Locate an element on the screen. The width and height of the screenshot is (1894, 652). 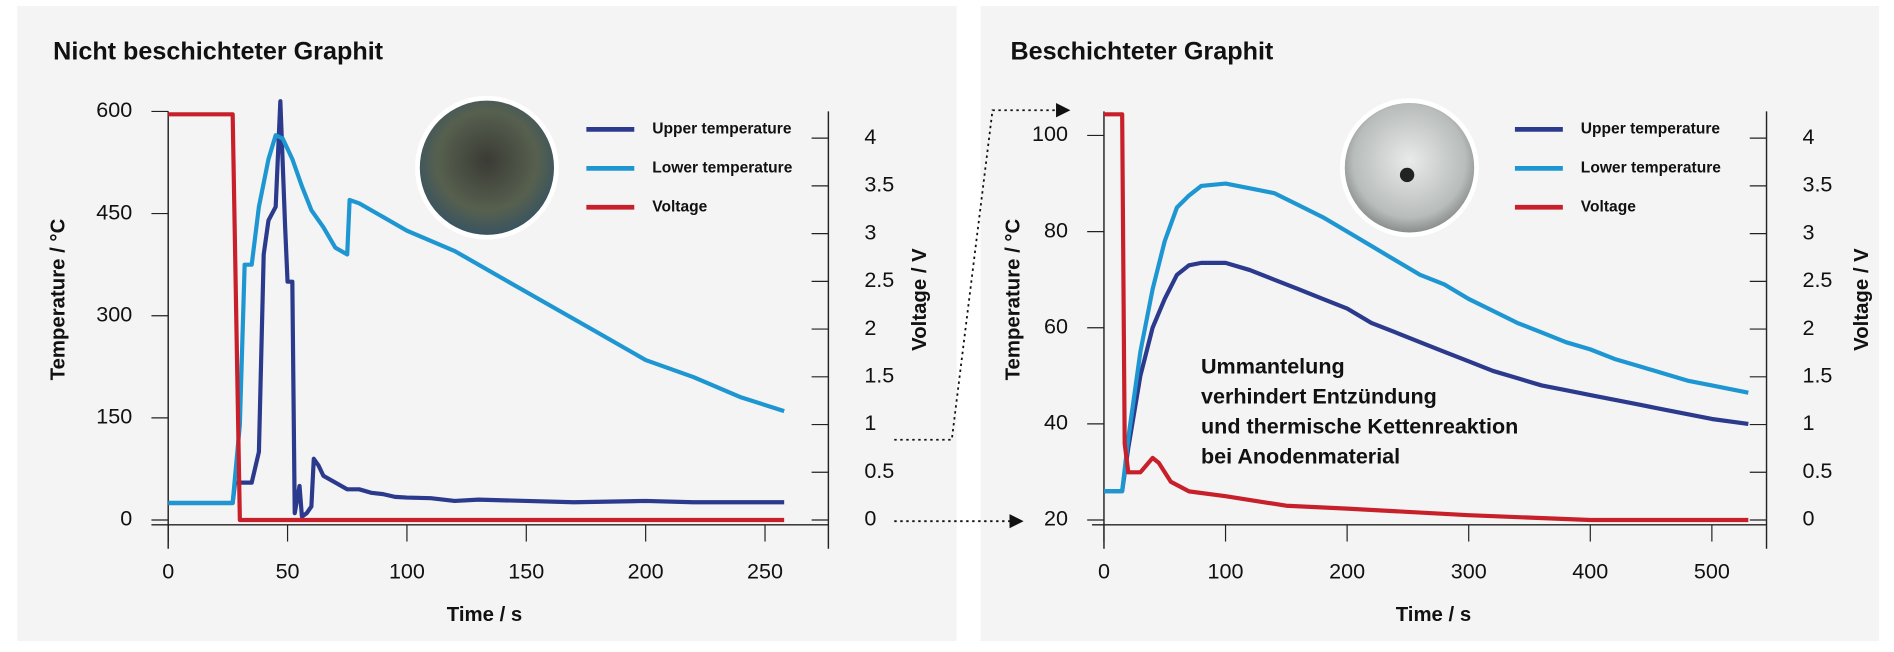
zoom-arrow is located at coordinates (982, 272).